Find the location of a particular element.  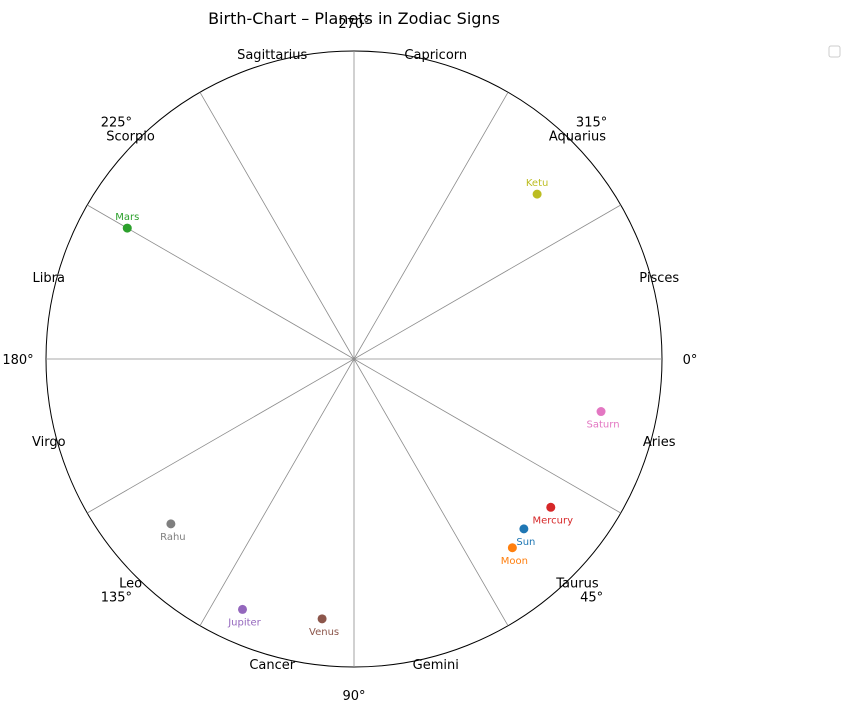

sign-label-cancer: Cancer is located at coordinates (272, 665).